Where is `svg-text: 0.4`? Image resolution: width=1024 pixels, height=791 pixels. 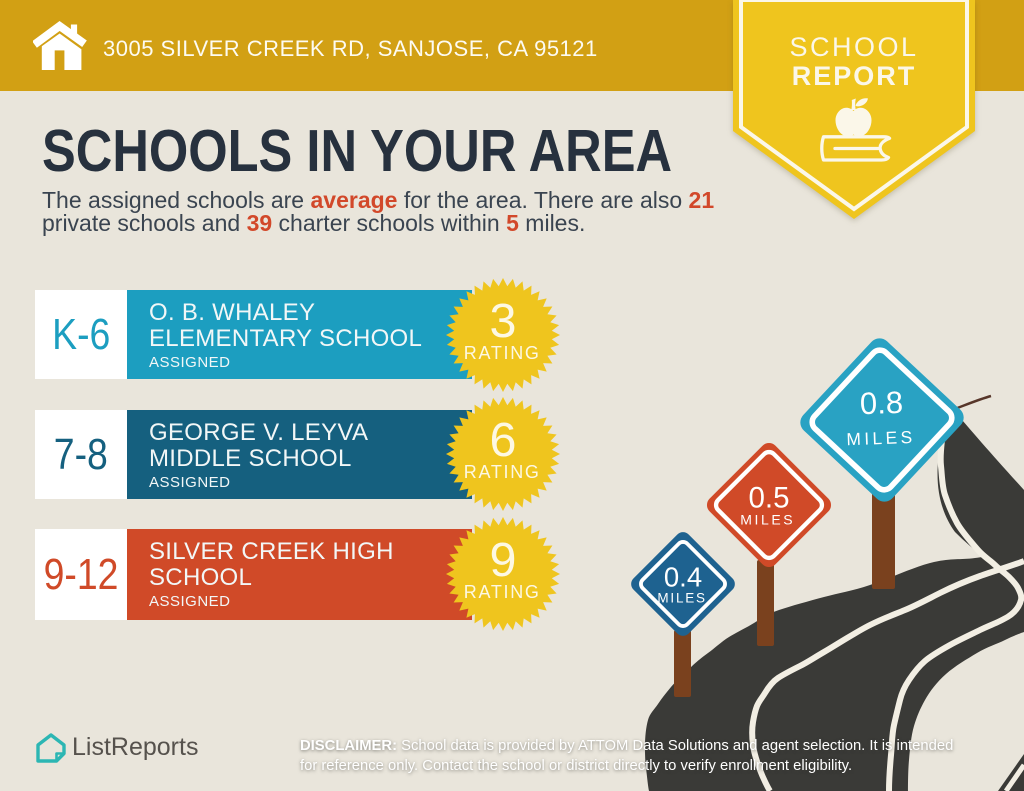
svg-text: 0.4 is located at coordinates (683, 577).